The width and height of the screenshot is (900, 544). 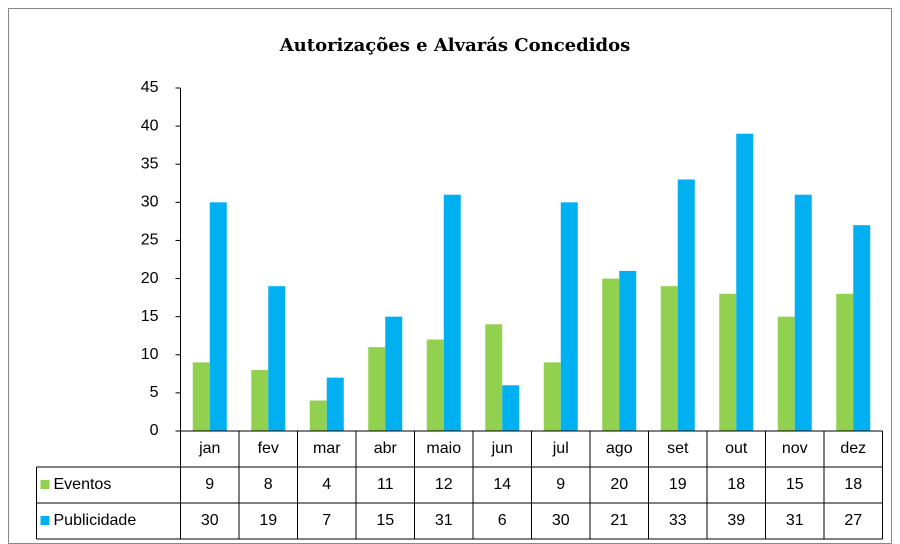 What do you see at coordinates (150, 87) in the screenshot?
I see `y-tick-label: 45` at bounding box center [150, 87].